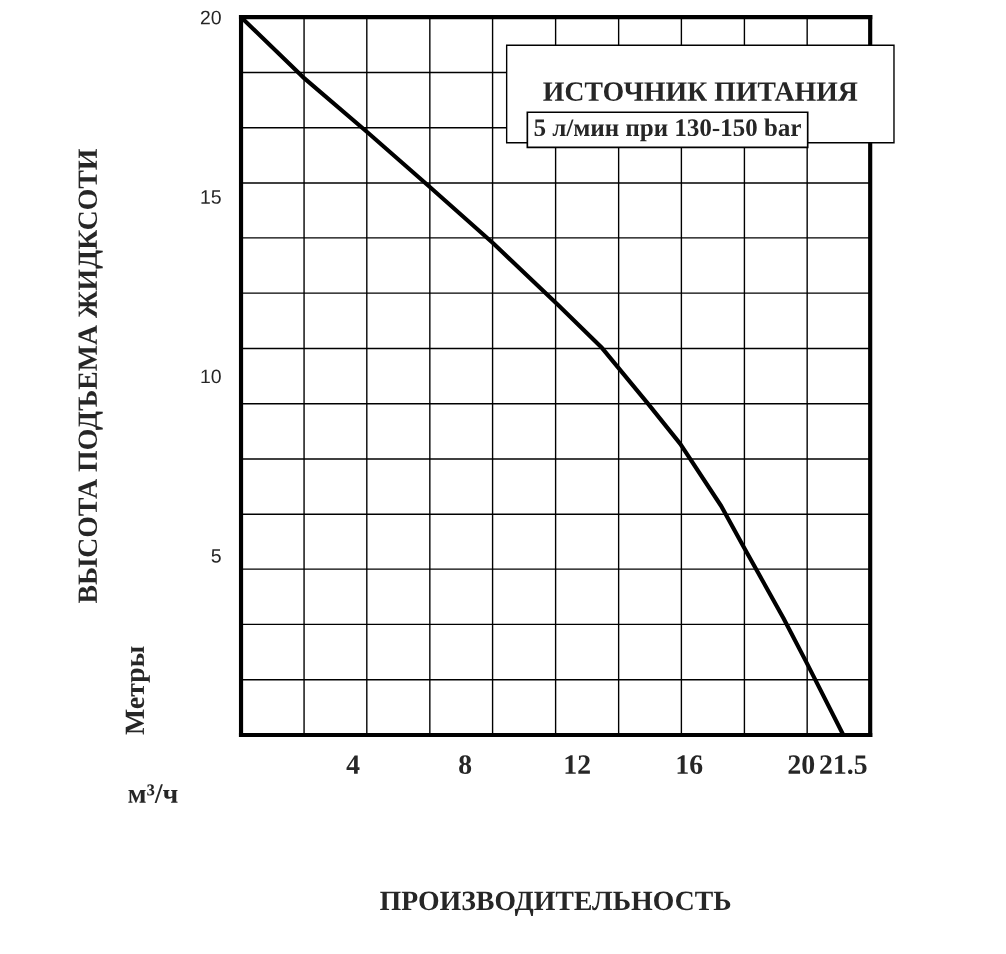 This screenshot has height=954, width=1006. Describe the element at coordinates (843, 765) in the screenshot. I see `x-tick-label: 21.5` at that location.